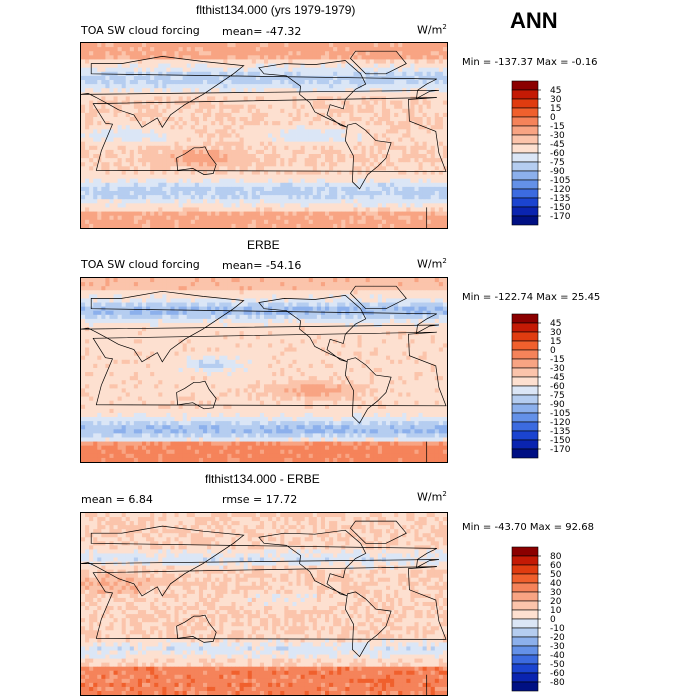 The height and width of the screenshot is (700, 700). Describe the element at coordinates (276, 10) in the screenshot. I see `panel1-title: flthist134.000 (yrs 1979-1979)` at that location.